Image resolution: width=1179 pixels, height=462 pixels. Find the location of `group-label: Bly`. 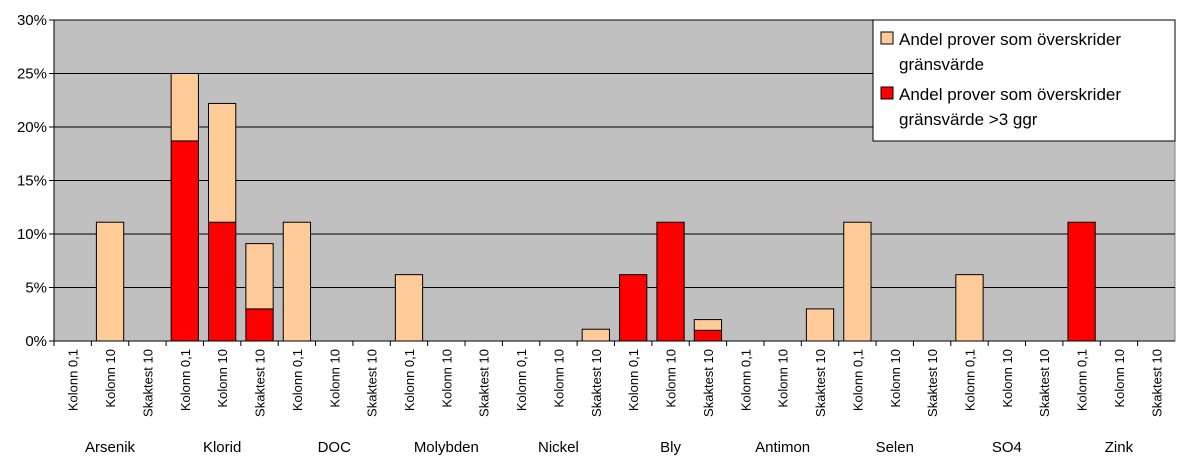

group-label: Bly is located at coordinates (670, 447).